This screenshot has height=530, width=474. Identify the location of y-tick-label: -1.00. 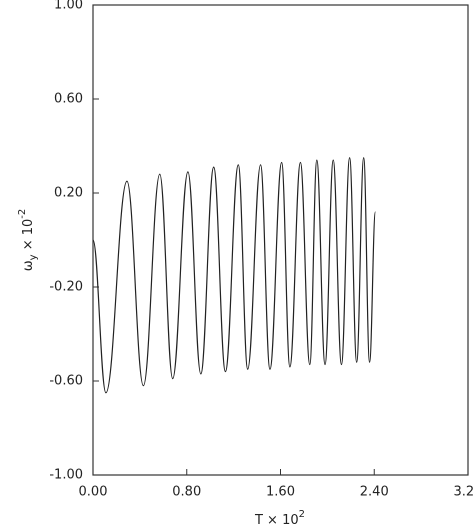
(66, 475).